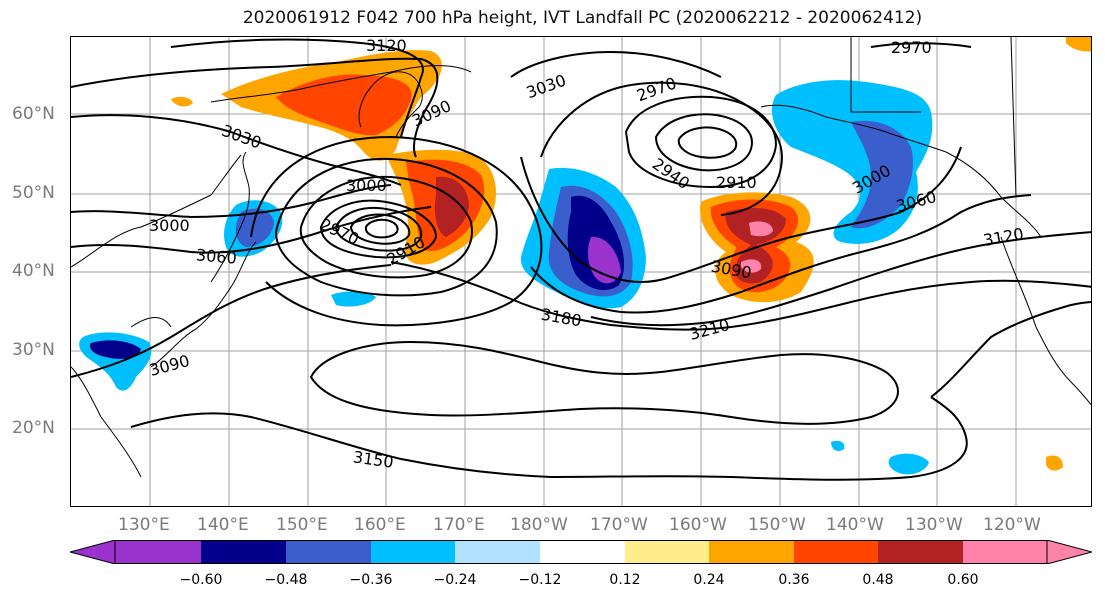 The width and height of the screenshot is (1105, 601). Describe the element at coordinates (855, 525) in the screenshot. I see `lon-label-140w: 140°W` at that location.